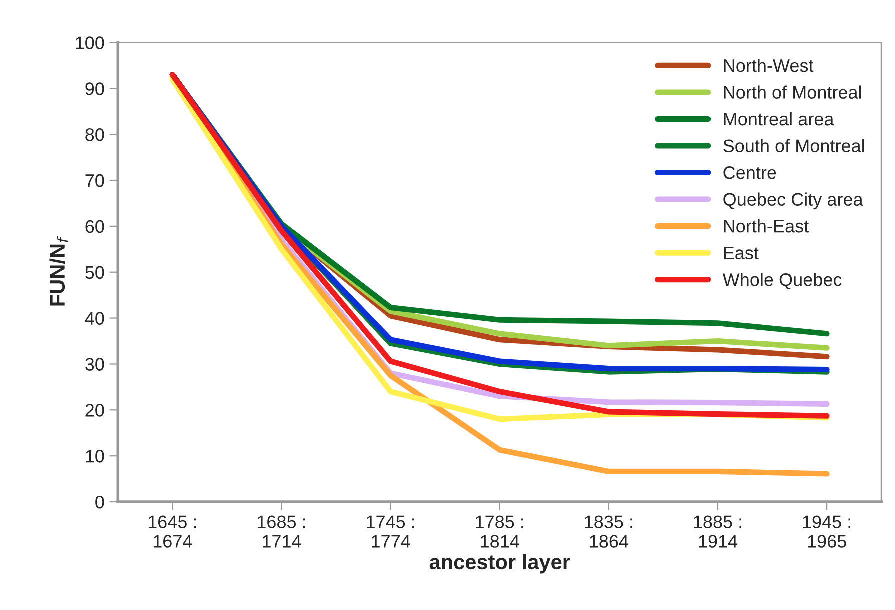  What do you see at coordinates (750, 173) in the screenshot?
I see `legend-label: Centre` at bounding box center [750, 173].